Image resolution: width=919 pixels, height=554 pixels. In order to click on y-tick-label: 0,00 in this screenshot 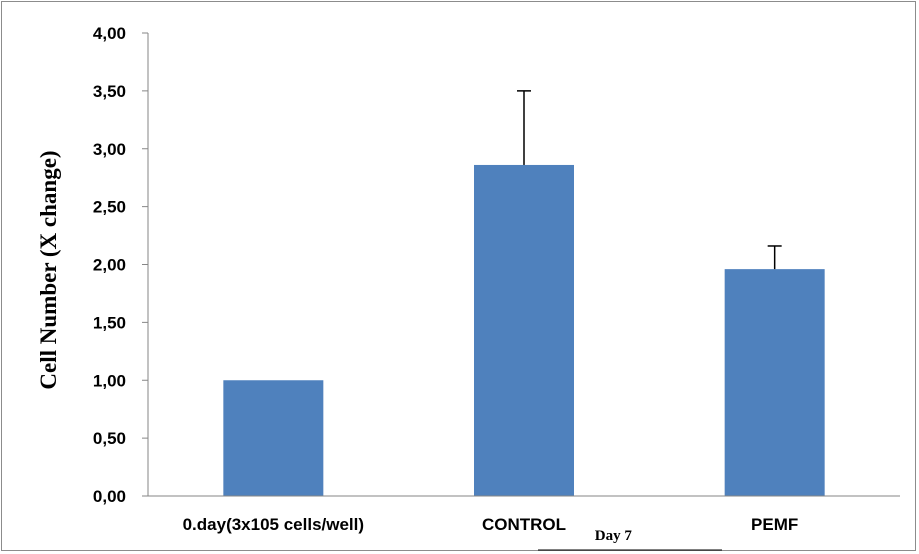, I will do `click(109, 496)`.